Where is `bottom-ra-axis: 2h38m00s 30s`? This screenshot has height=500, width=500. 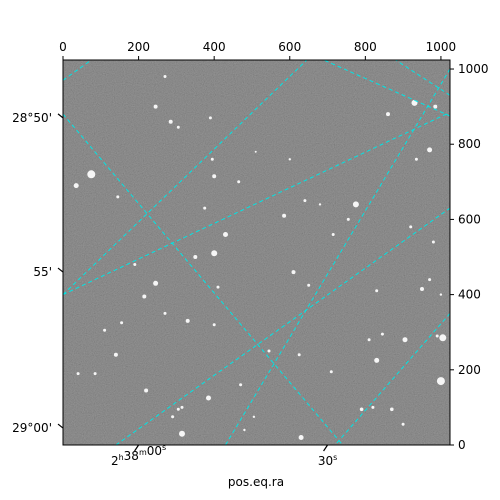 bottom-ra-axis: 2h38m00s 30s is located at coordinates (224, 455).